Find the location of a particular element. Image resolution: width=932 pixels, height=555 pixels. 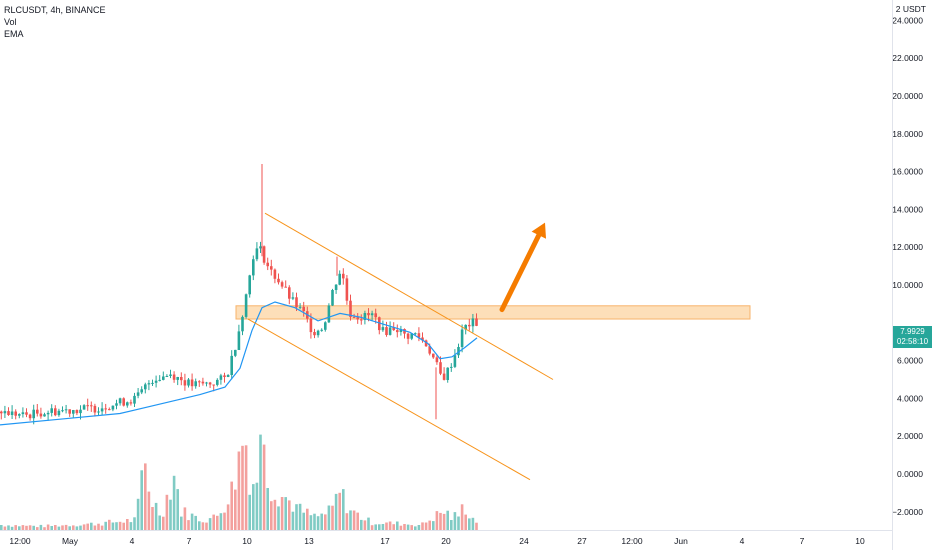

symbol-title: RLCUSDT, 4h, BINANCE is located at coordinates (55, 10).